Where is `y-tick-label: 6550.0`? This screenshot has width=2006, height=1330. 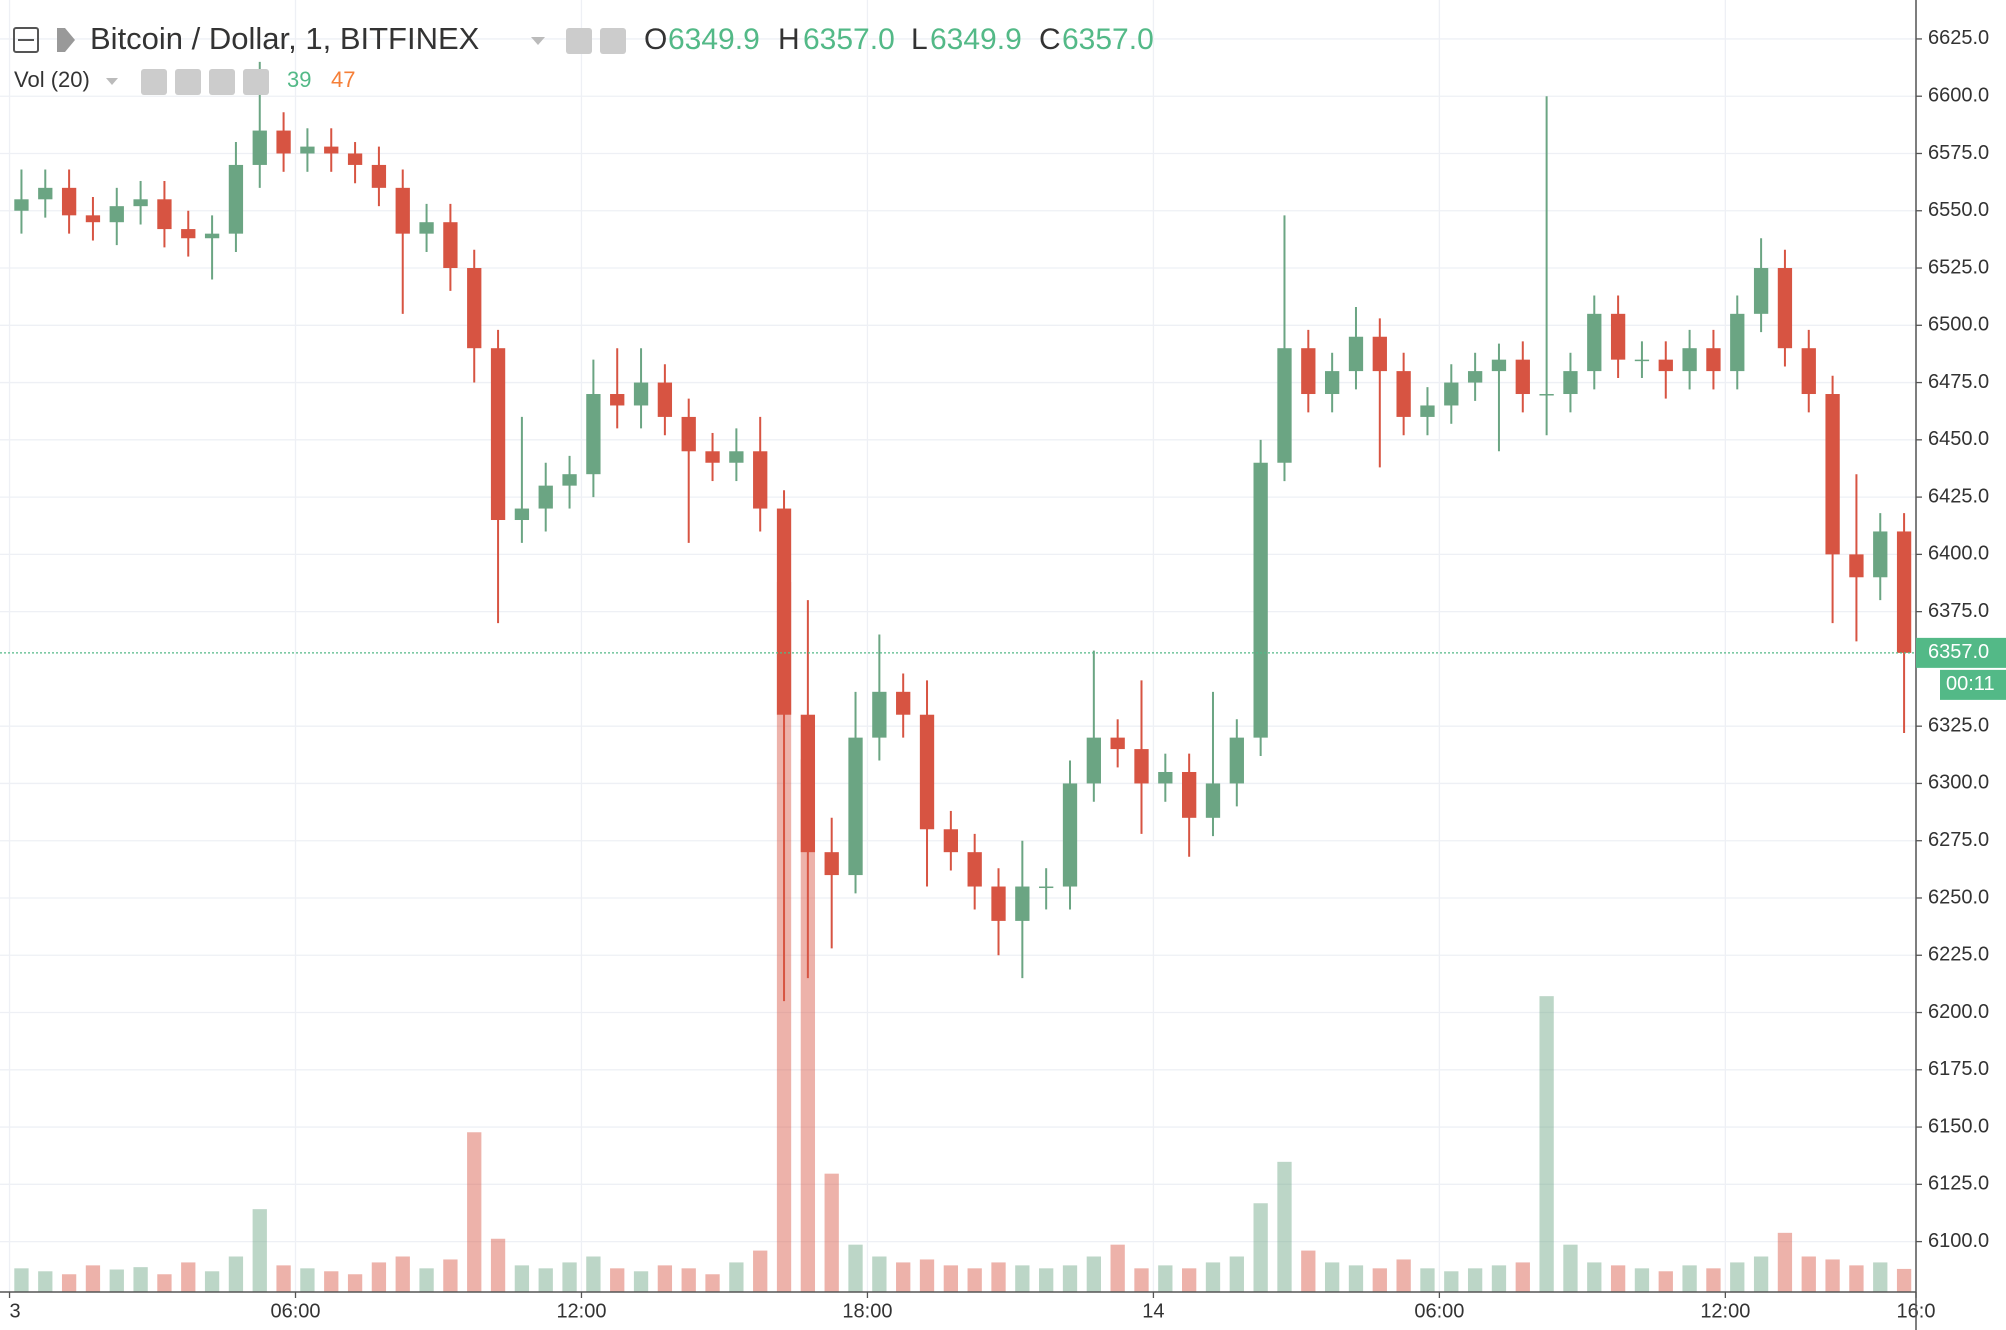 y-tick-label: 6550.0 is located at coordinates (1958, 210).